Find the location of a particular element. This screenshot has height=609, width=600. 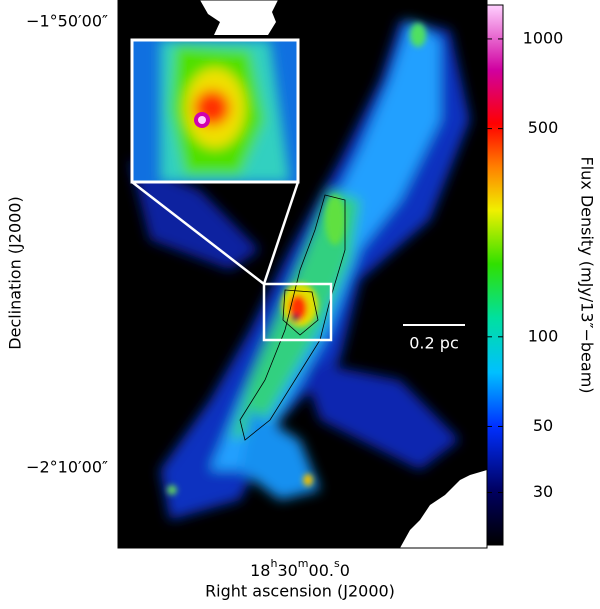

x-axis-label: Right ascension (J2000) is located at coordinates (300, 591).